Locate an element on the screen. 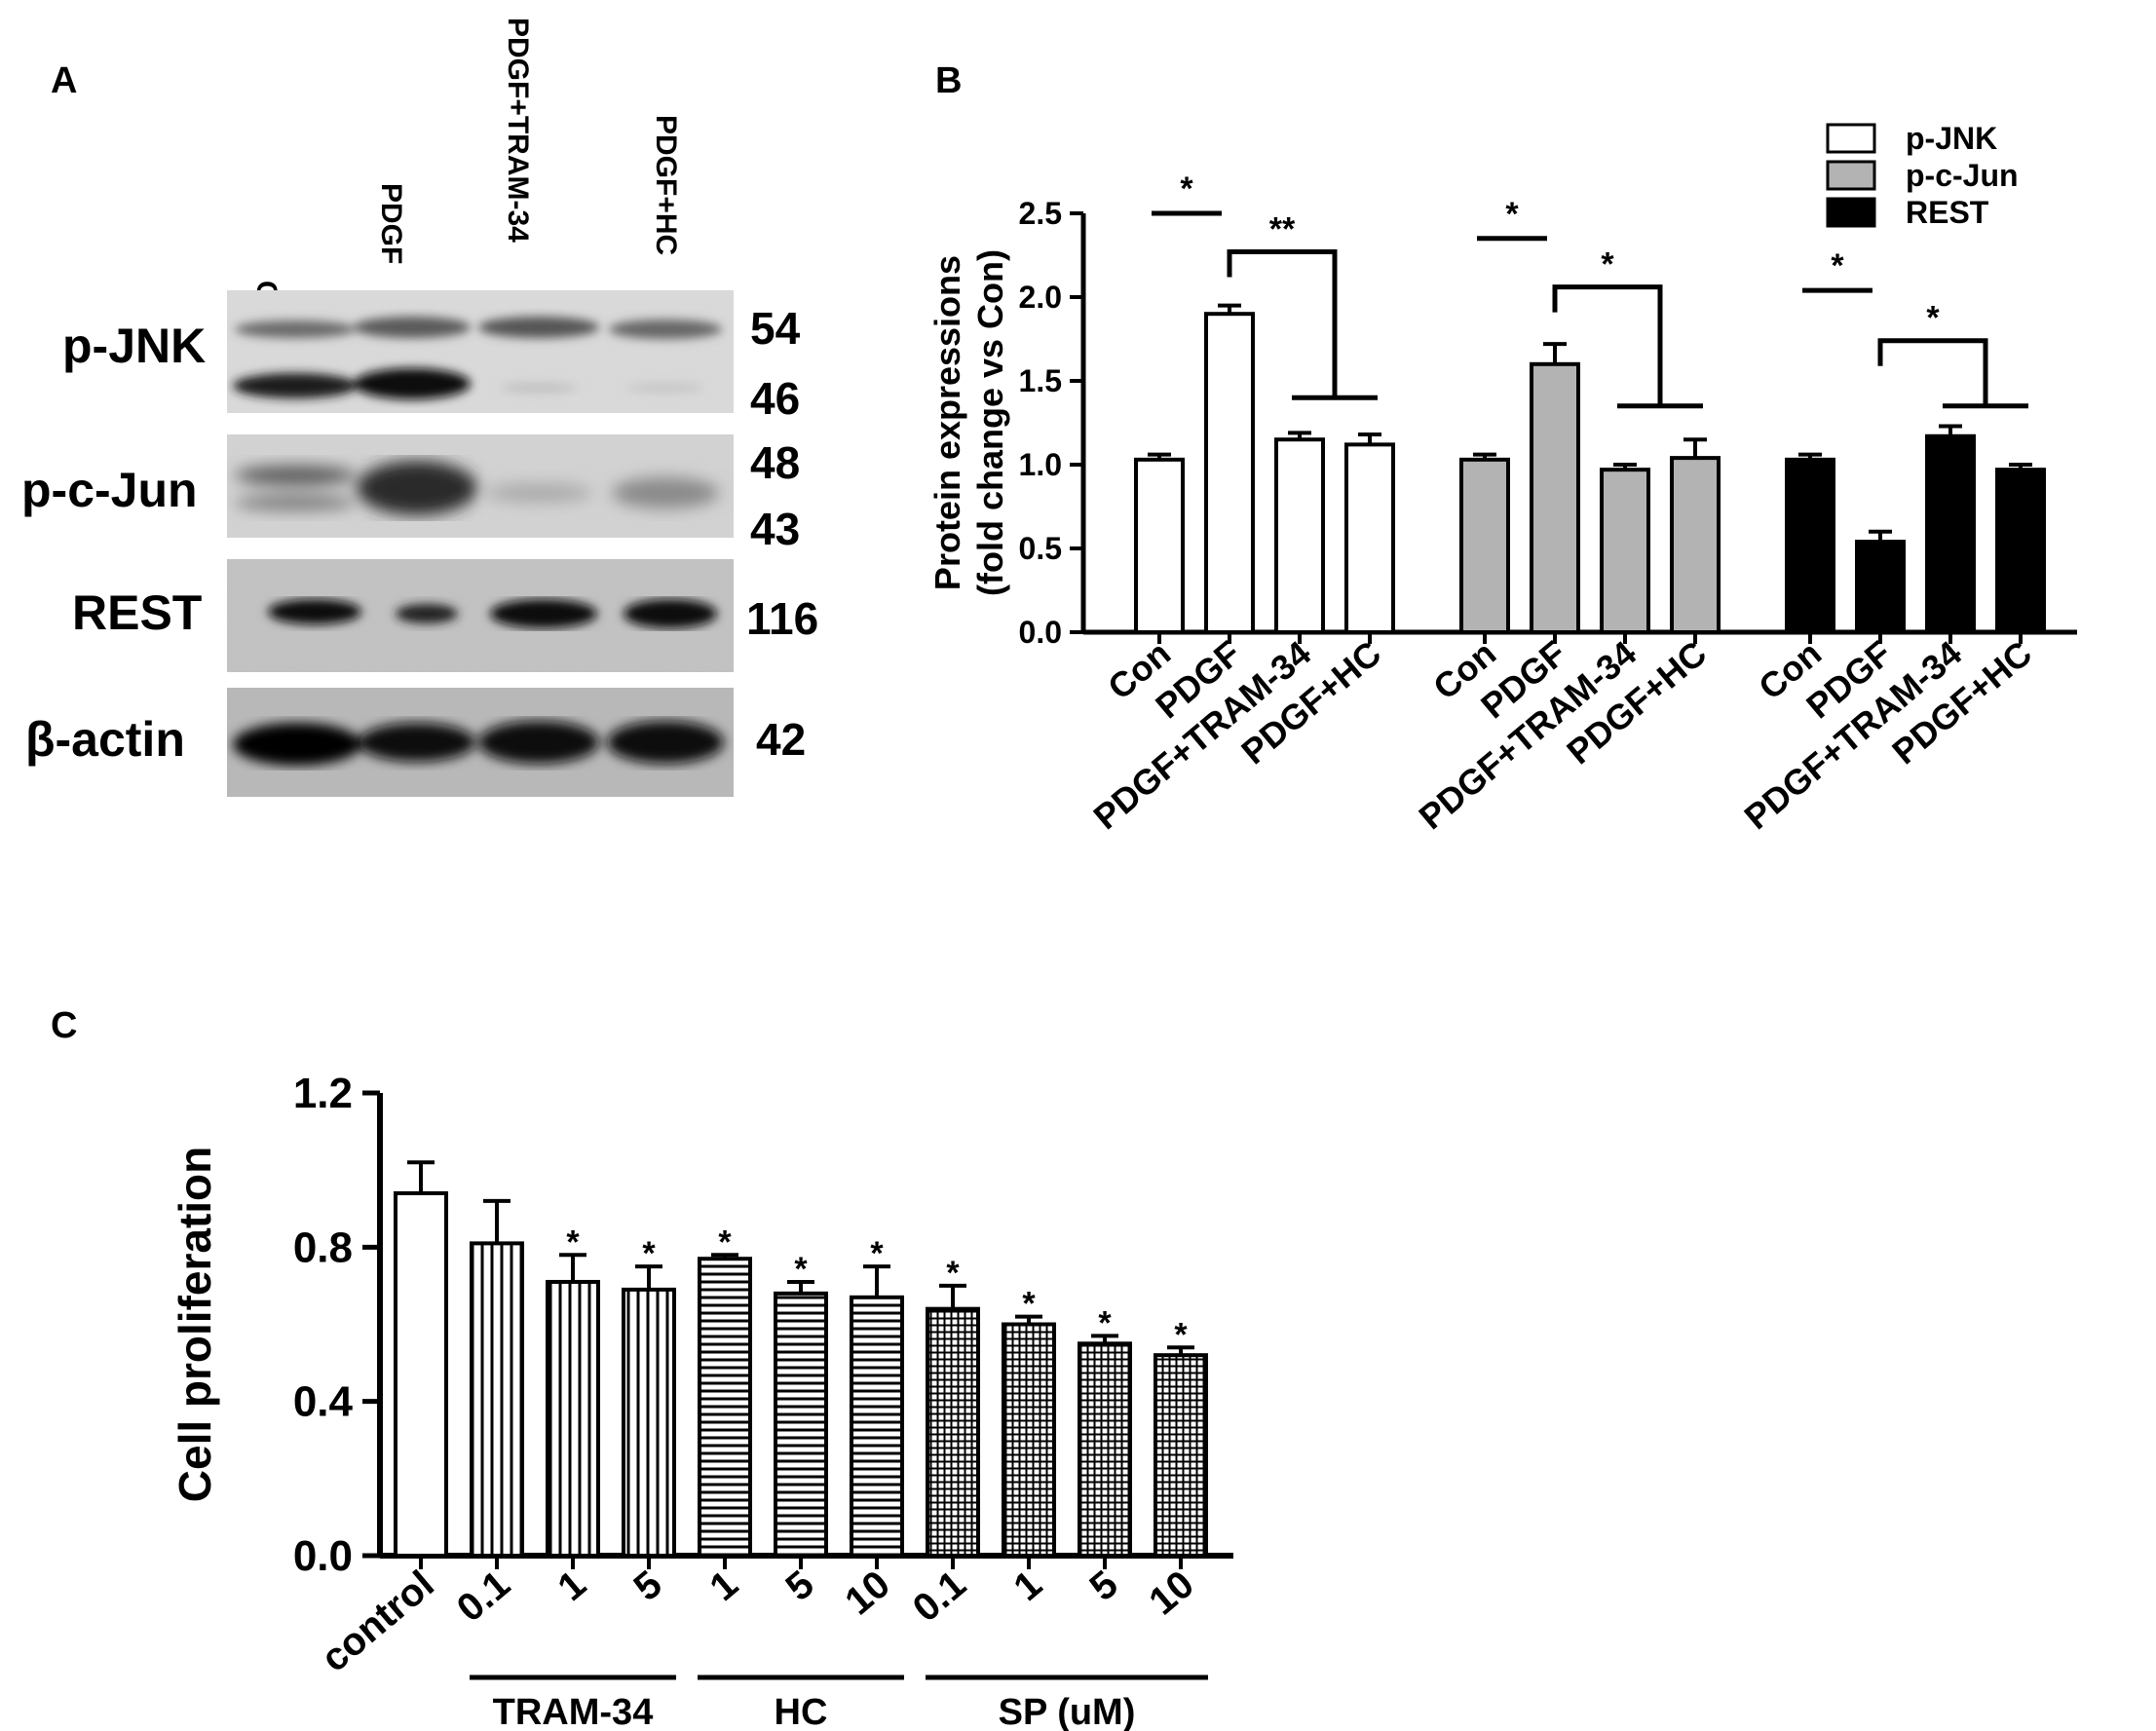  mw-label-116: 116 is located at coordinates (782, 618).